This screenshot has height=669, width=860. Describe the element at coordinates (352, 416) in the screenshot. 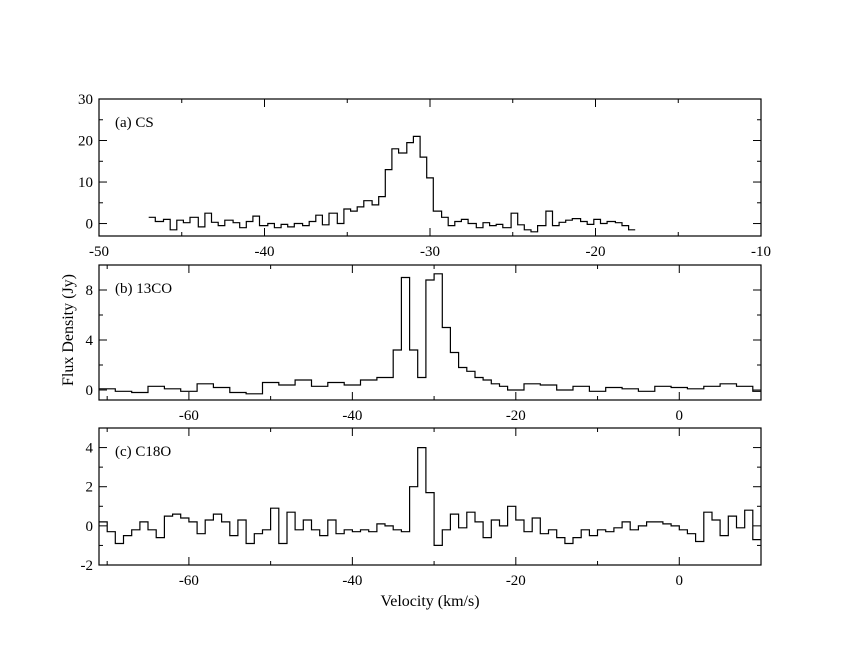

I see `x-tick-label-b: -40` at that location.